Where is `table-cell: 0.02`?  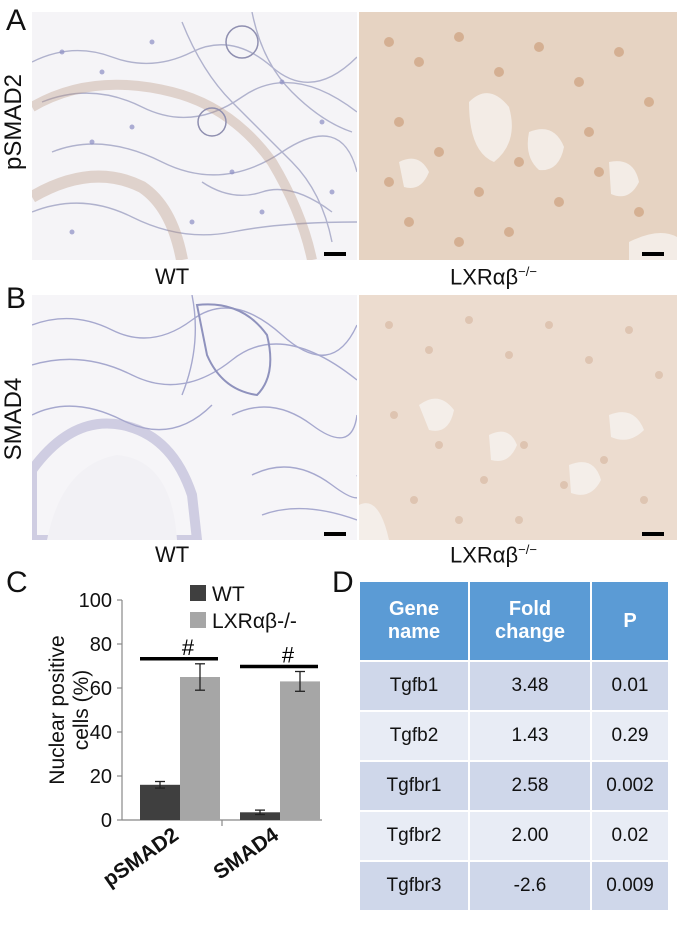
table-cell: 0.02 is located at coordinates (630, 836).